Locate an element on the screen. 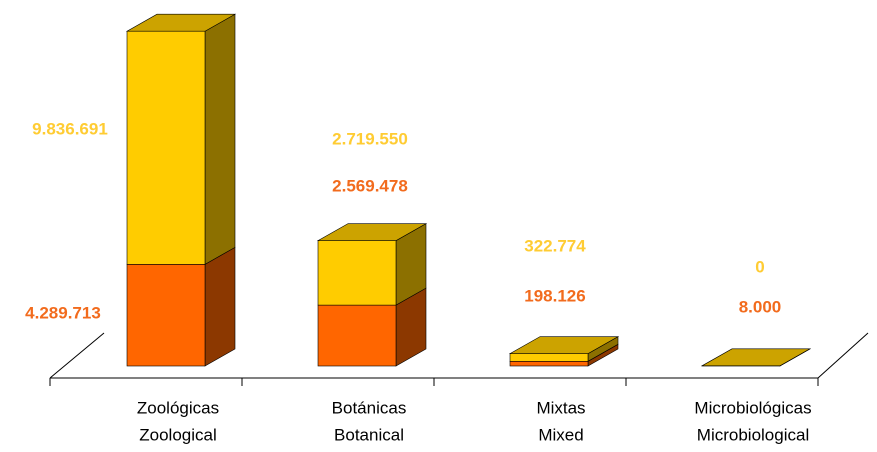  value-label: 8.000 is located at coordinates (760, 306).